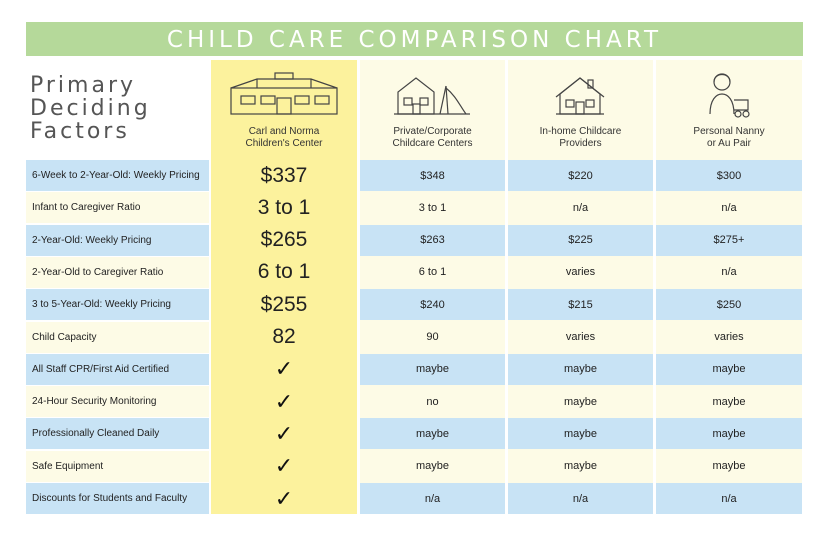 This screenshot has width=828, height=536. I want to click on house-icon, so click(580, 94).